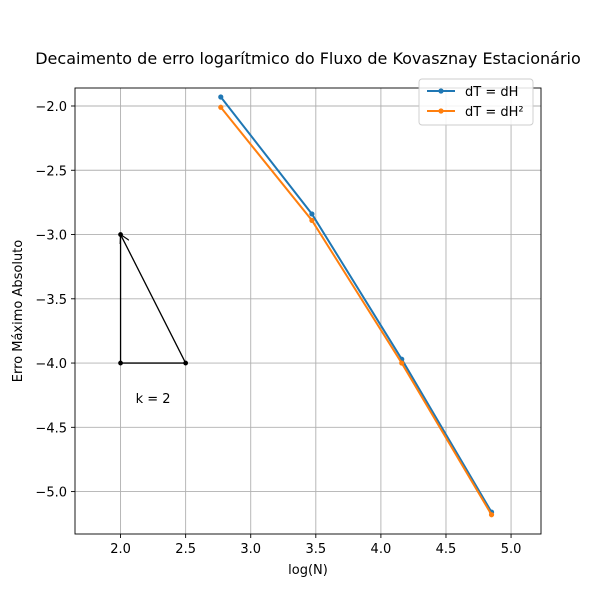  Describe the element at coordinates (446, 549) in the screenshot. I see `x-tick-label: 4.5` at that location.